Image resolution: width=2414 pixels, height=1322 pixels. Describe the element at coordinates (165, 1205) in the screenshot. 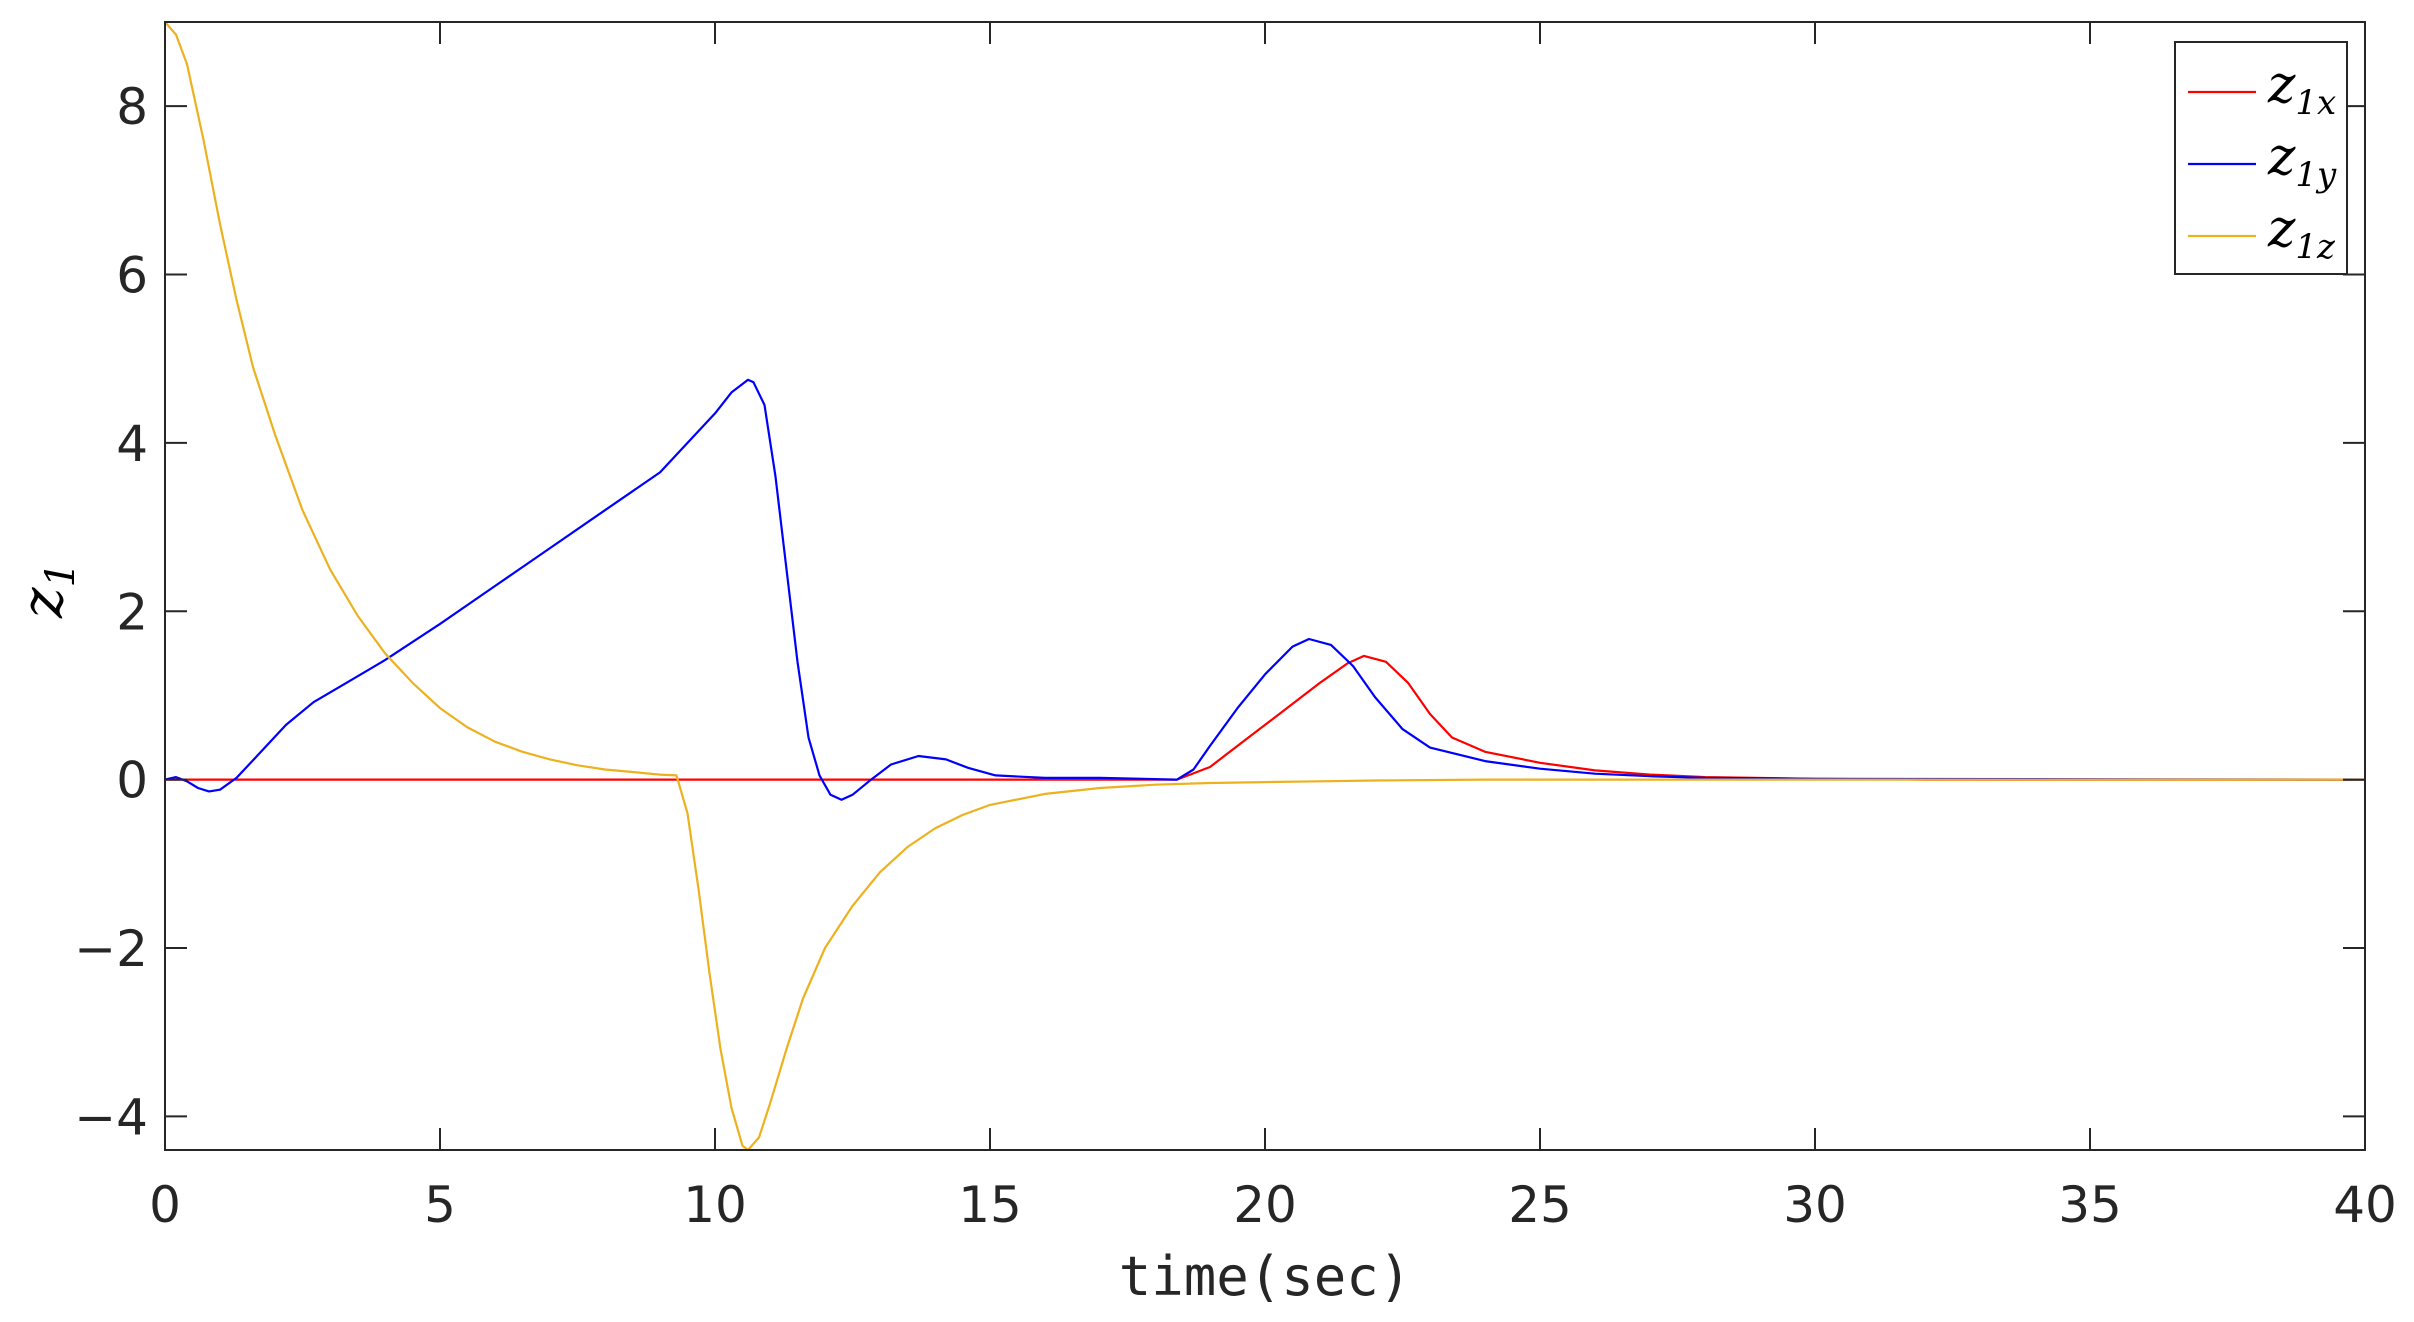

I see `x-tick-label: 0` at that location.